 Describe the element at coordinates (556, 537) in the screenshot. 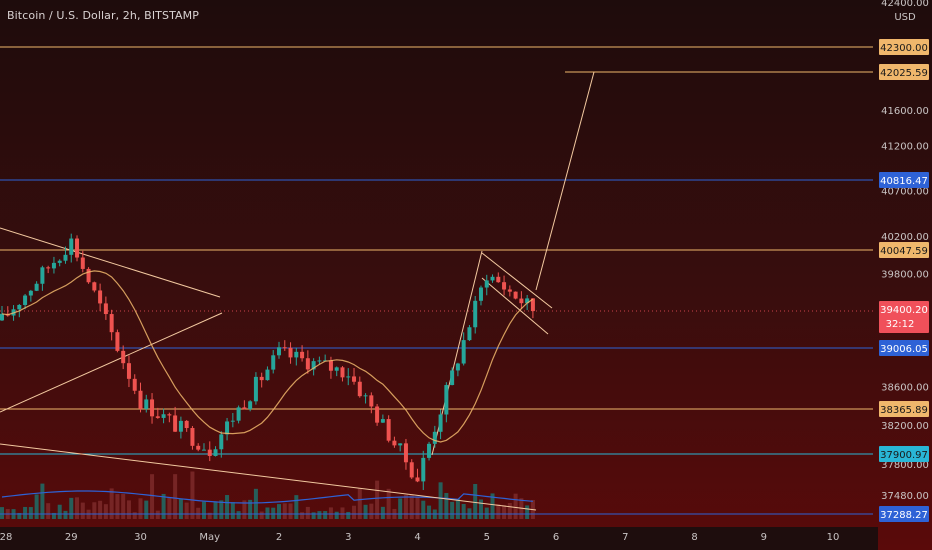

I see `time-tick-label: 6` at that location.